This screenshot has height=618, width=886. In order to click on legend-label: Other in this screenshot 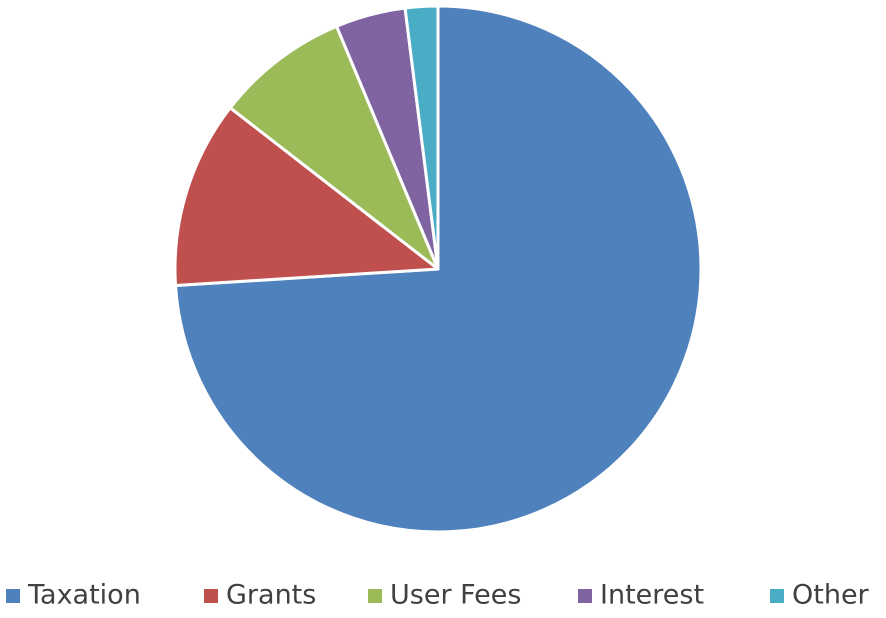, I will do `click(831, 595)`.